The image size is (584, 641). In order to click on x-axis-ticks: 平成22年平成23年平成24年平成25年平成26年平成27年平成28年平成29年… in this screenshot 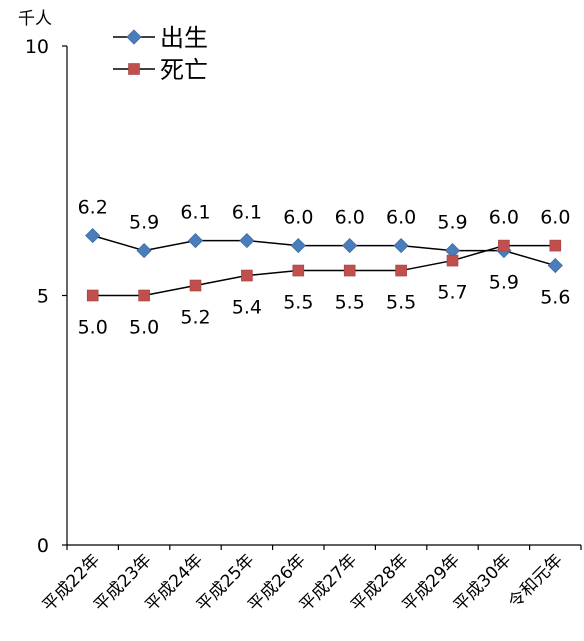, I will do `click(310, 580)`.